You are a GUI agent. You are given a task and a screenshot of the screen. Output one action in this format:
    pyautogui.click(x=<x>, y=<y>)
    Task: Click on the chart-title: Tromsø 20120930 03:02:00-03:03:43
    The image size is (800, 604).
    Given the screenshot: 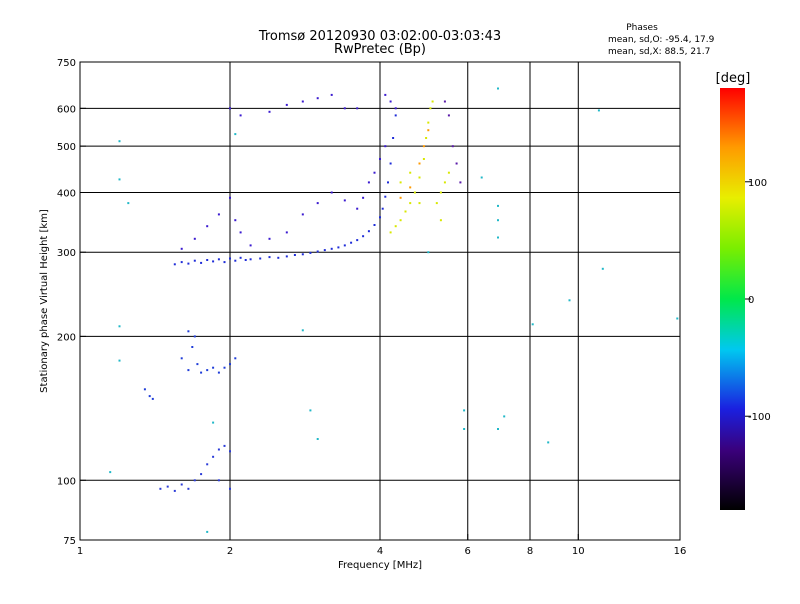 What is the action you would take?
    pyautogui.click(x=379, y=36)
    